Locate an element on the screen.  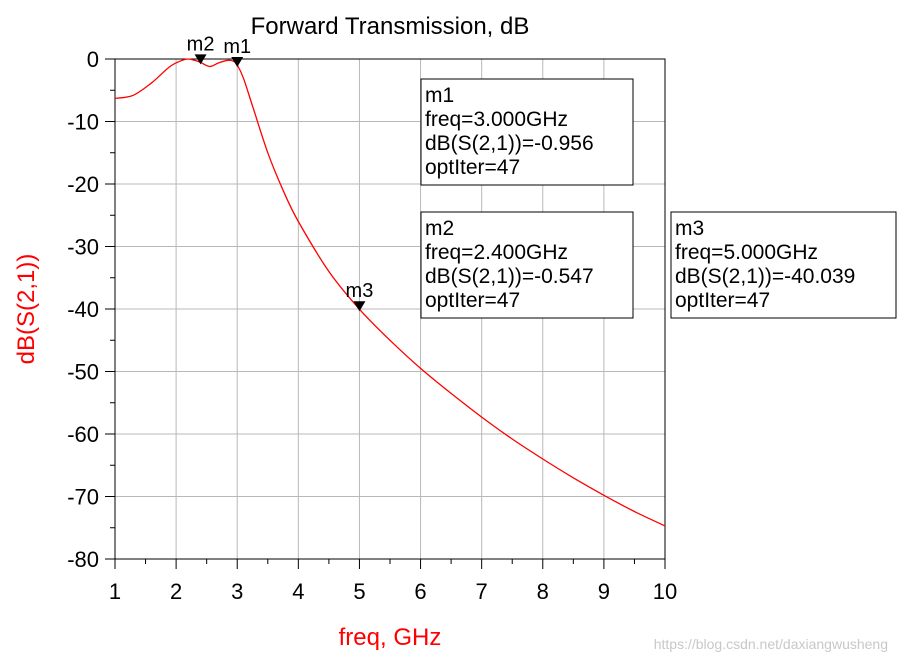
marker-triangle-m1 is located at coordinates (237, 61).